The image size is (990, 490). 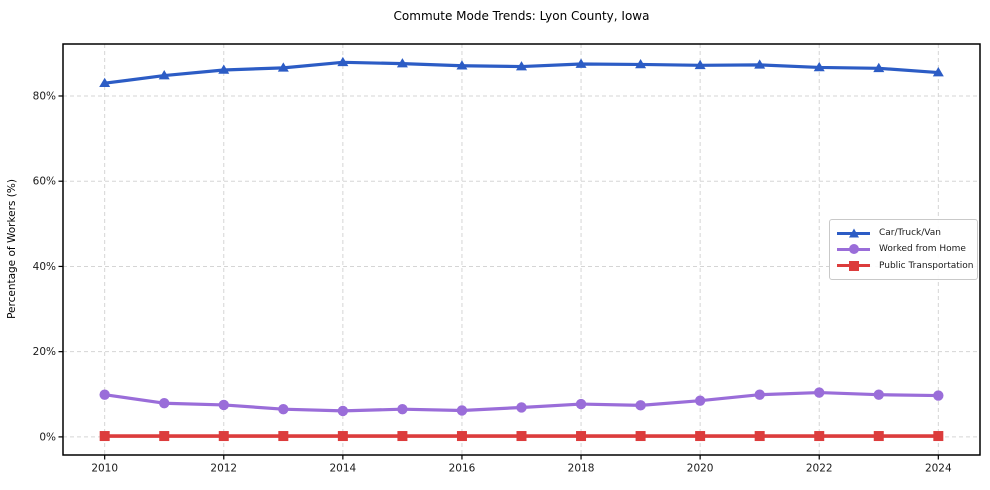 What do you see at coordinates (47, 437) in the screenshot?
I see `y-tick-label: 0%` at bounding box center [47, 437].